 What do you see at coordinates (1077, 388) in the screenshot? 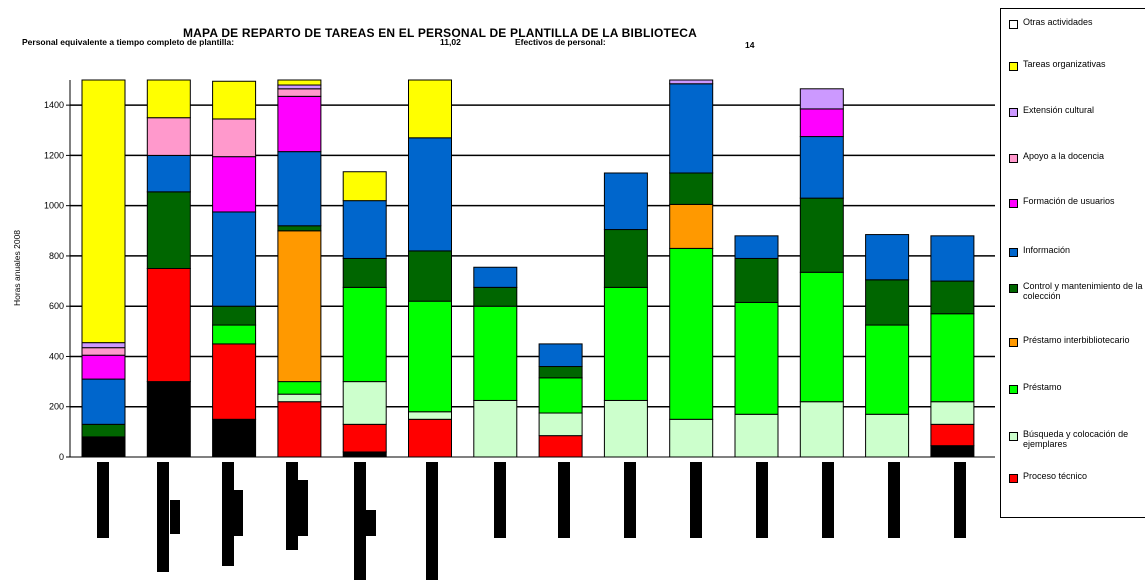
I see `legend-item: Préstamo` at bounding box center [1077, 388].